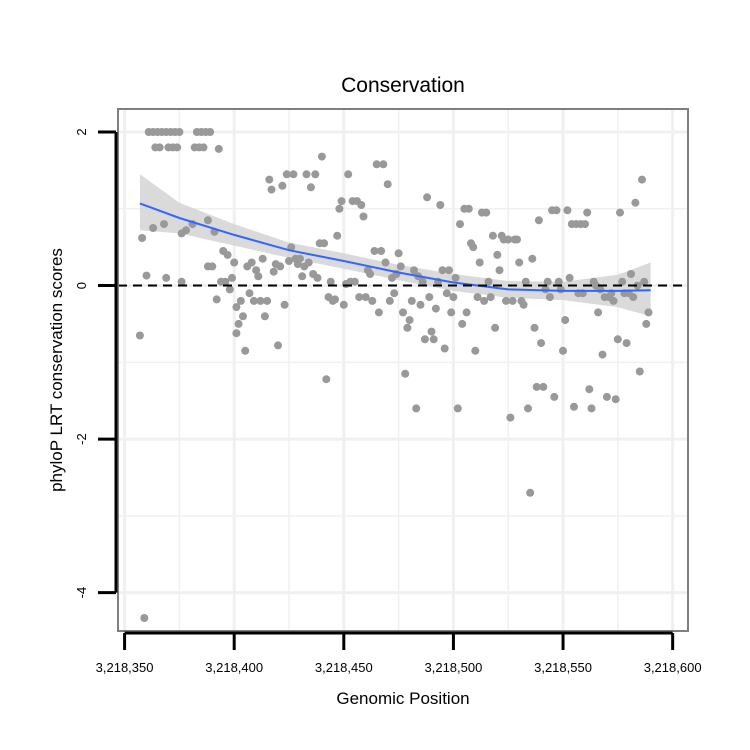  I want to click on x-tick-label: 3,218,500, so click(454, 667).